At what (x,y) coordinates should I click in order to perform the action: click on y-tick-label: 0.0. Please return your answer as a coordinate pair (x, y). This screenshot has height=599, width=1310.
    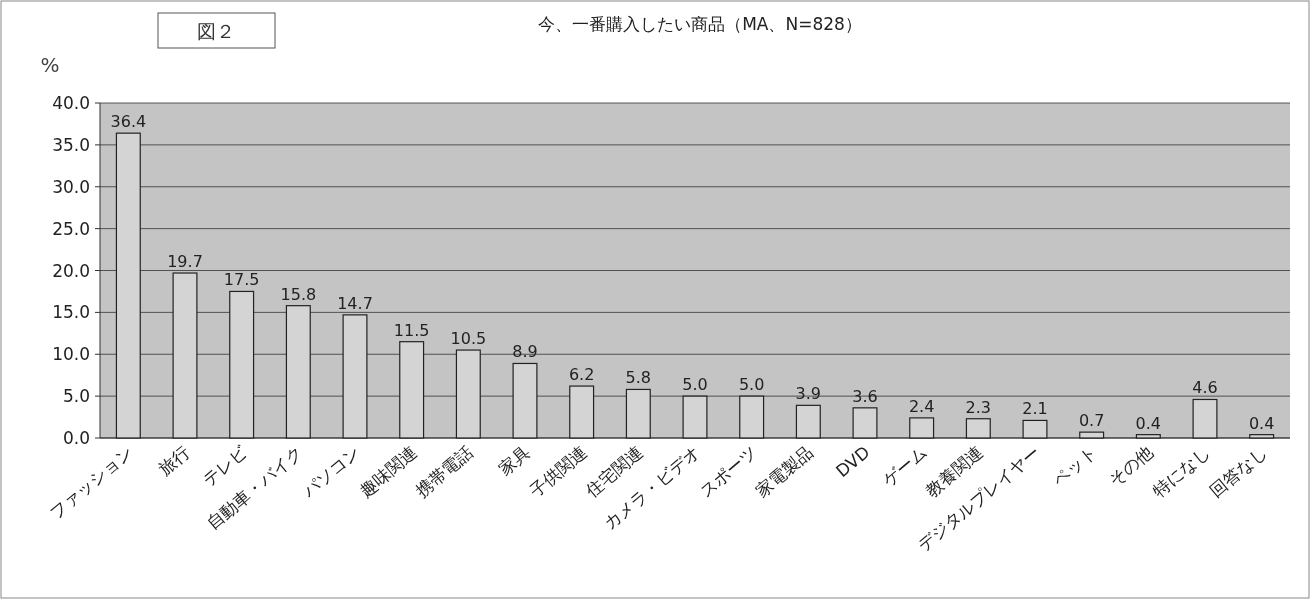
    Looking at the image, I should click on (76, 438).